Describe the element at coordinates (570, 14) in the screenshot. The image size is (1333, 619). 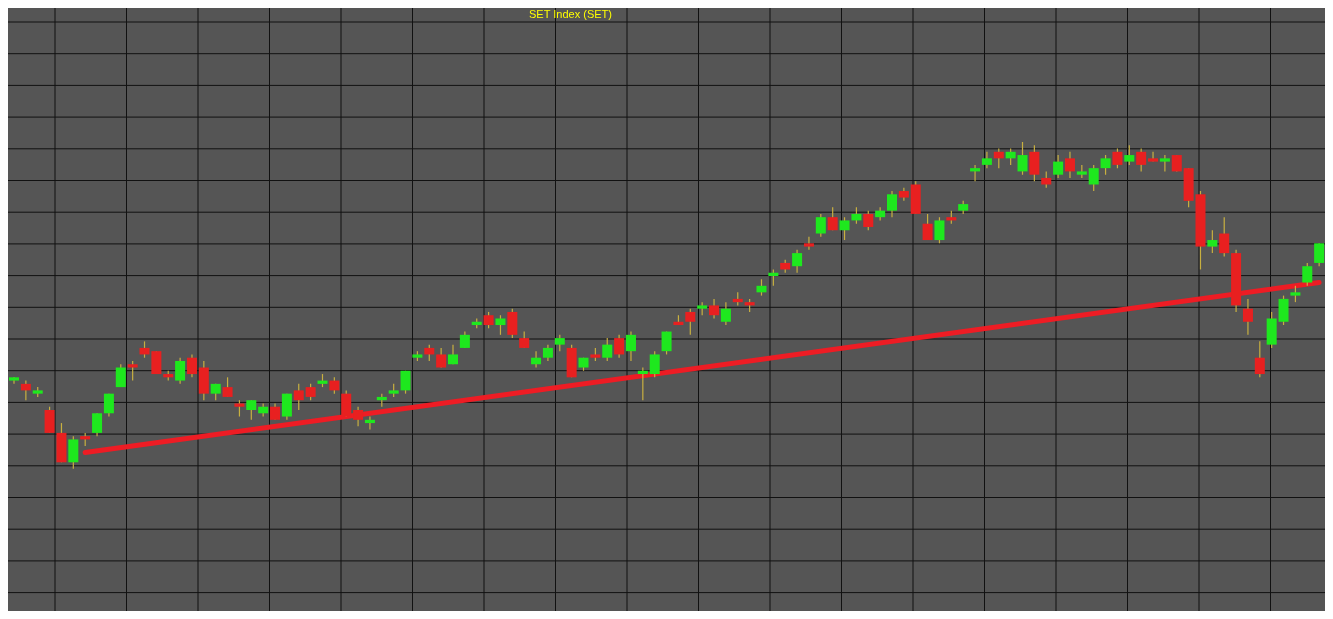
I see `chart-title: SET Index (SET)` at that location.